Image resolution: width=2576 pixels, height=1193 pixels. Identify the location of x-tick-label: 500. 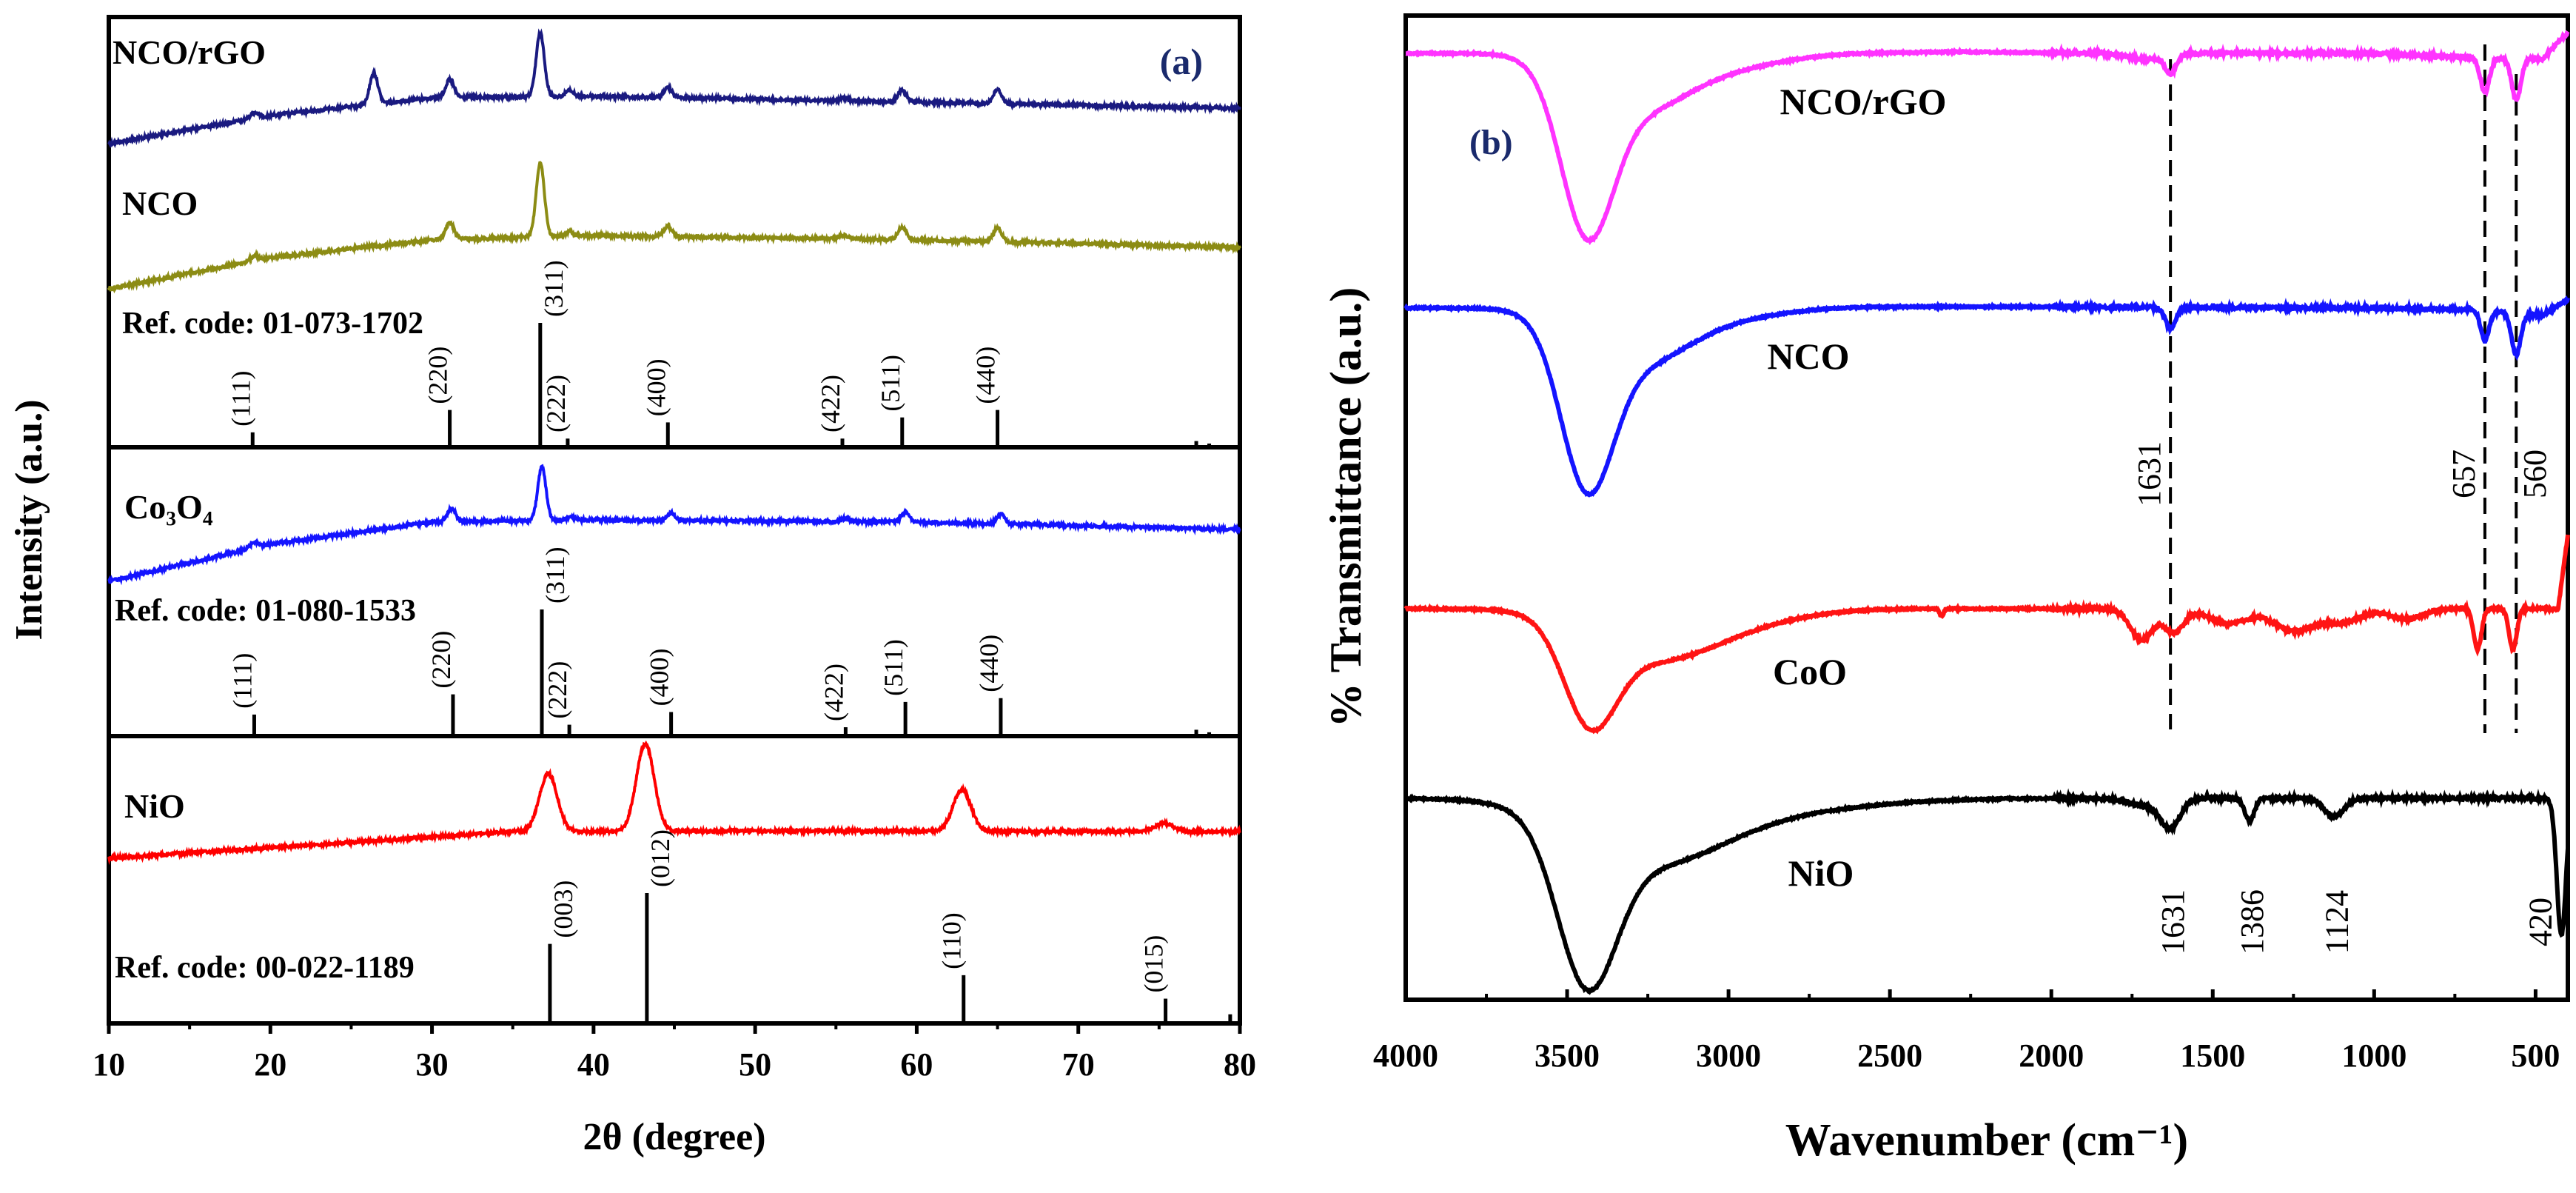
(2535, 1056).